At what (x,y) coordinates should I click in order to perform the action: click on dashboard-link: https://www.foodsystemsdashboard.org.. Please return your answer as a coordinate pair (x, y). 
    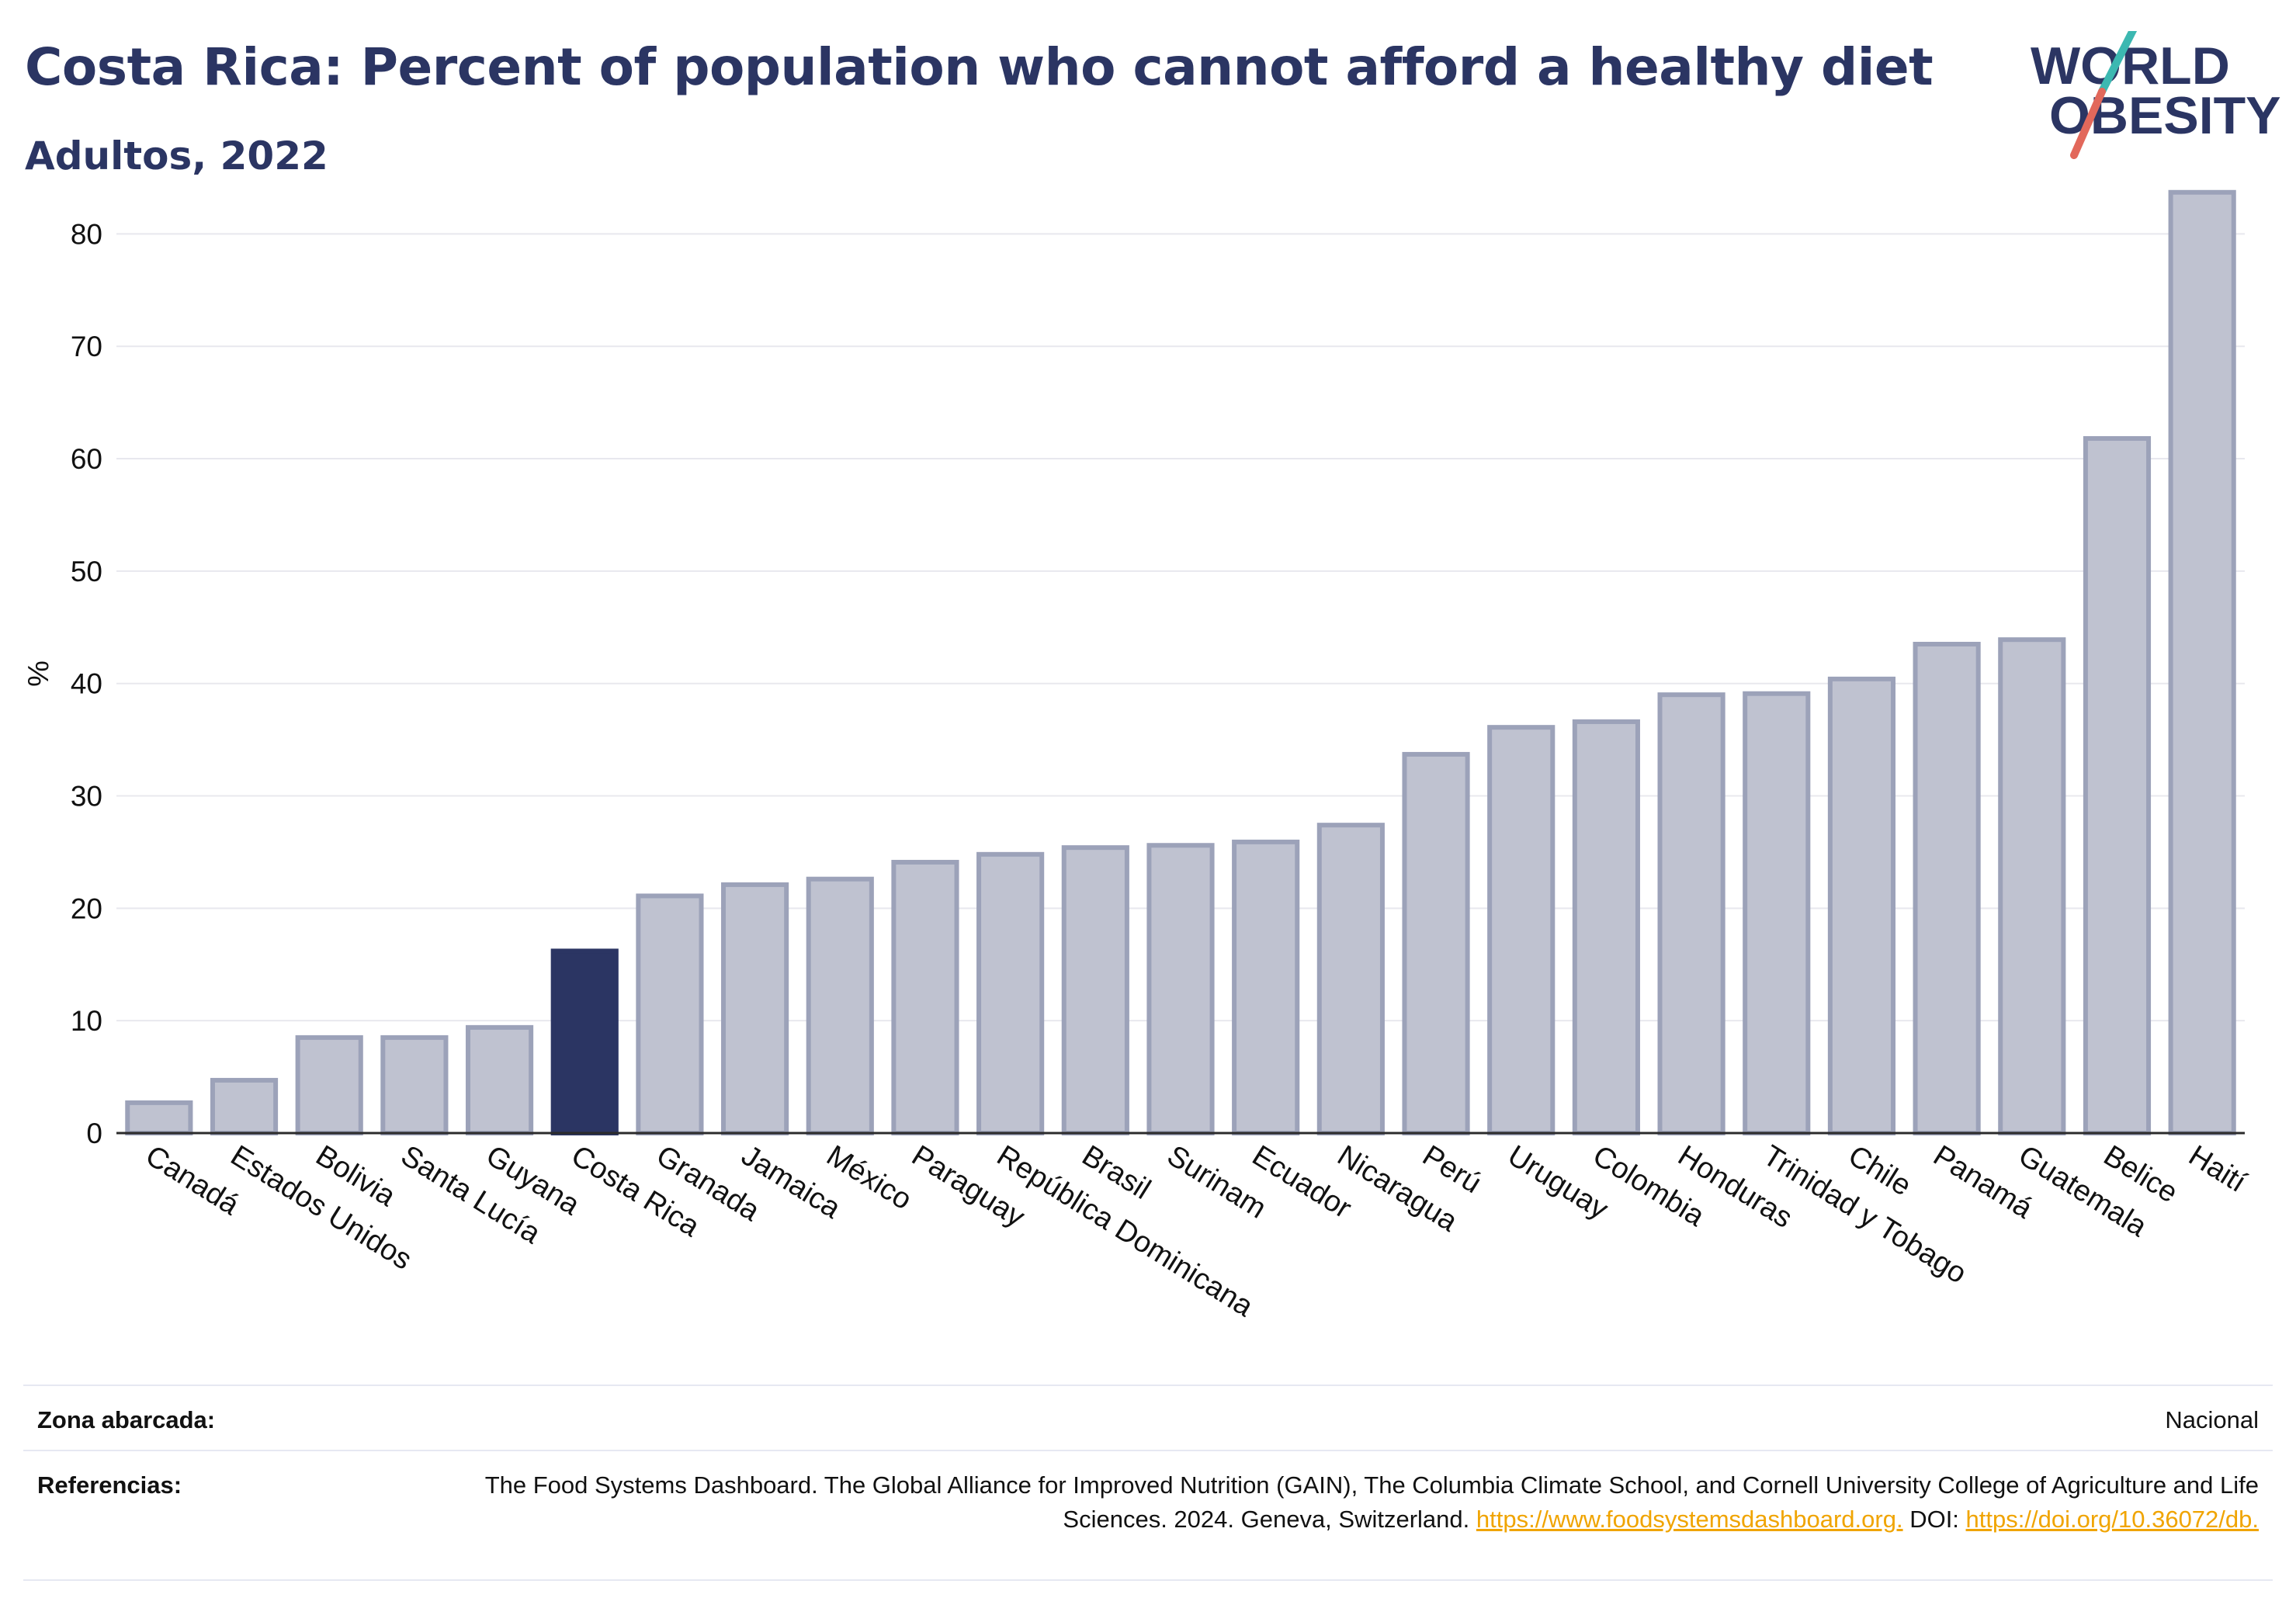
    Looking at the image, I should click on (1689, 1519).